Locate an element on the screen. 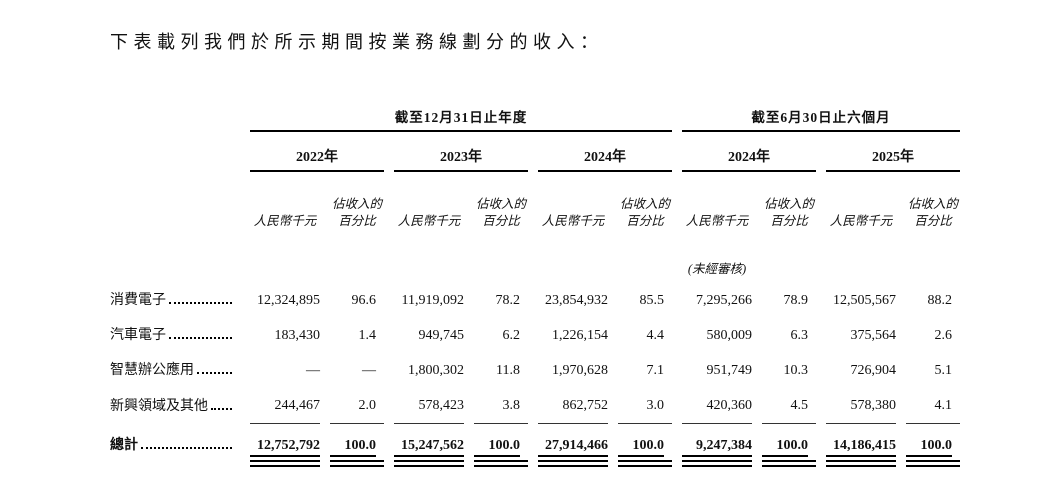  cell-value: 375,564 is located at coordinates (873, 335).